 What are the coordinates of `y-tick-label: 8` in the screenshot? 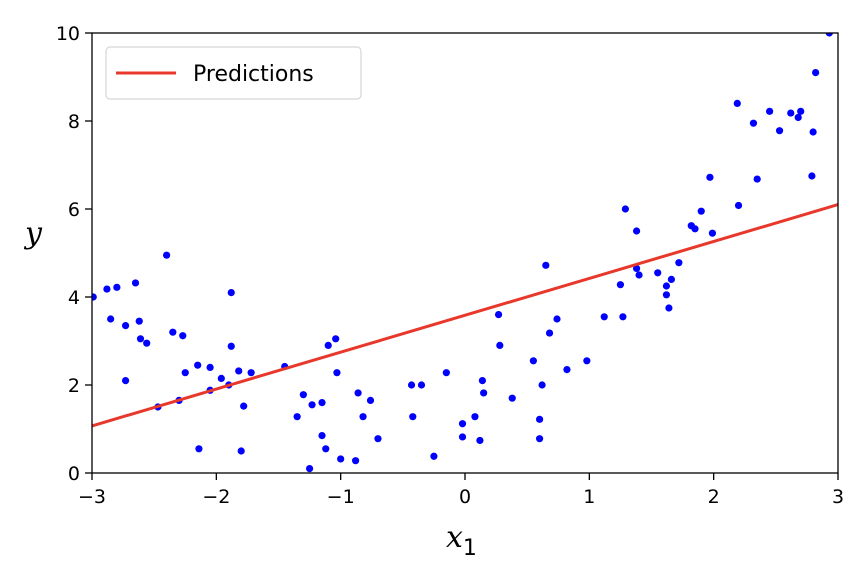 It's located at (74, 122).